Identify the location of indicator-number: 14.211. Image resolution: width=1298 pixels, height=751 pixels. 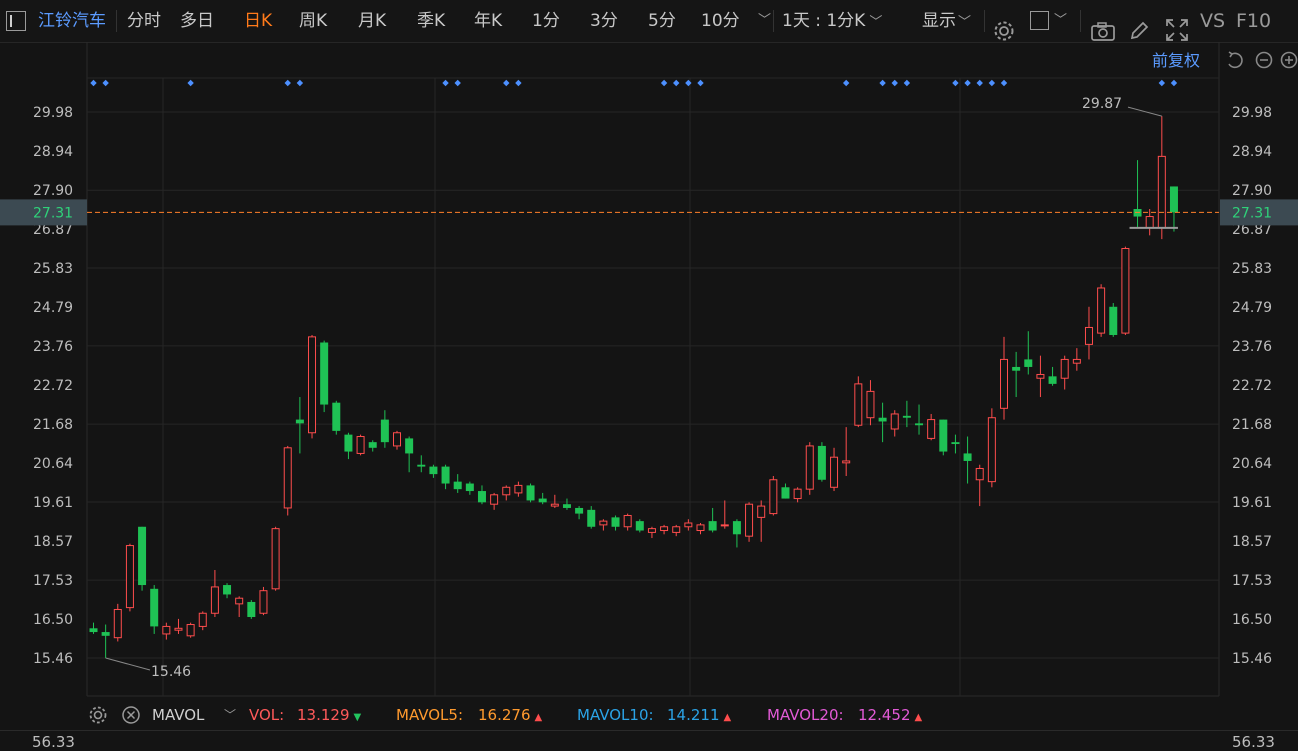
(693, 715).